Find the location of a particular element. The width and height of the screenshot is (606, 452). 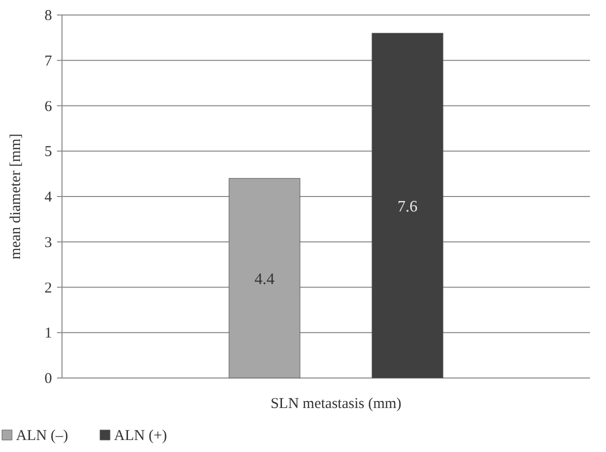

y-tick-label: 0 is located at coordinates (48, 379).